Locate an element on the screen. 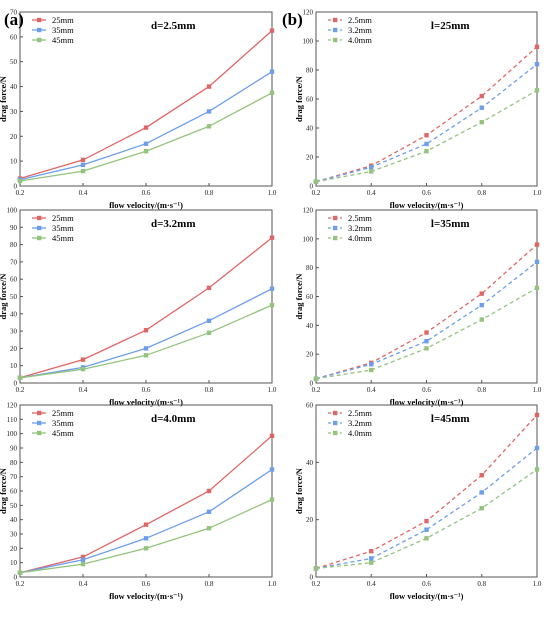 This screenshot has height=619, width=550. y-tick-label: 30 is located at coordinates (14, 112).